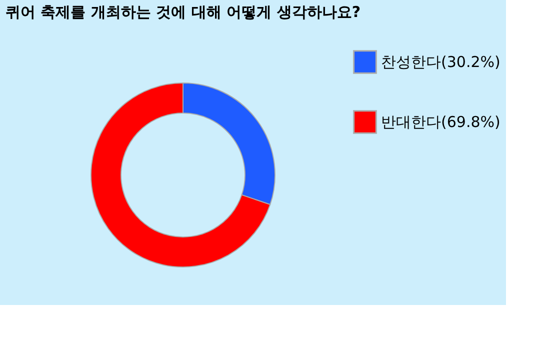 The height and width of the screenshot is (361, 541). I want to click on chart-title: 퀴어 축제를 개최하는 것에 대해 어떻게 생각하나요?, so click(183, 12).